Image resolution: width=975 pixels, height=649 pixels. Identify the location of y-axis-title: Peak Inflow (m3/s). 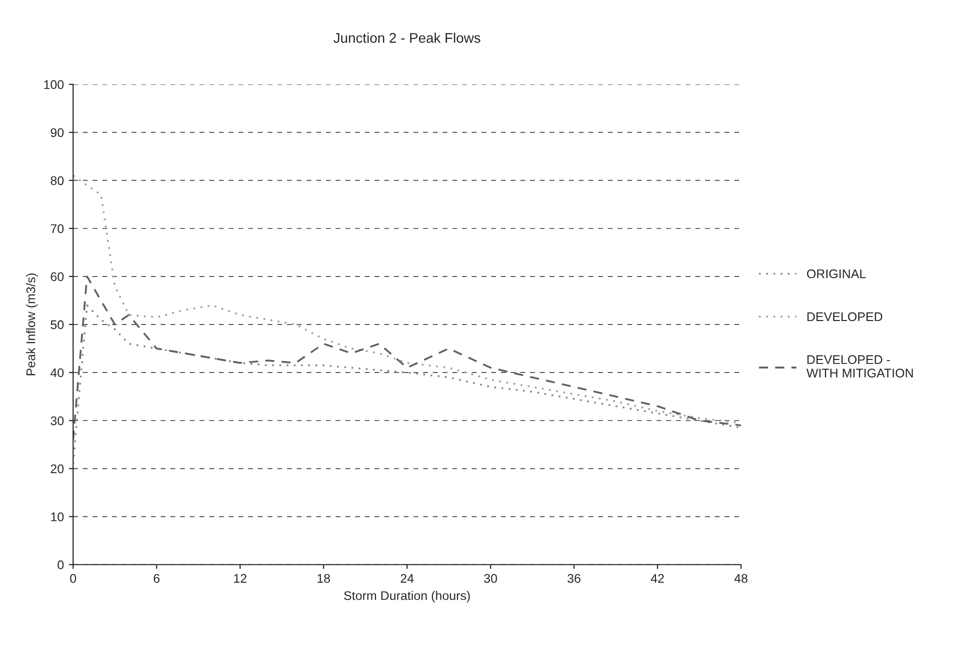
(32, 325).